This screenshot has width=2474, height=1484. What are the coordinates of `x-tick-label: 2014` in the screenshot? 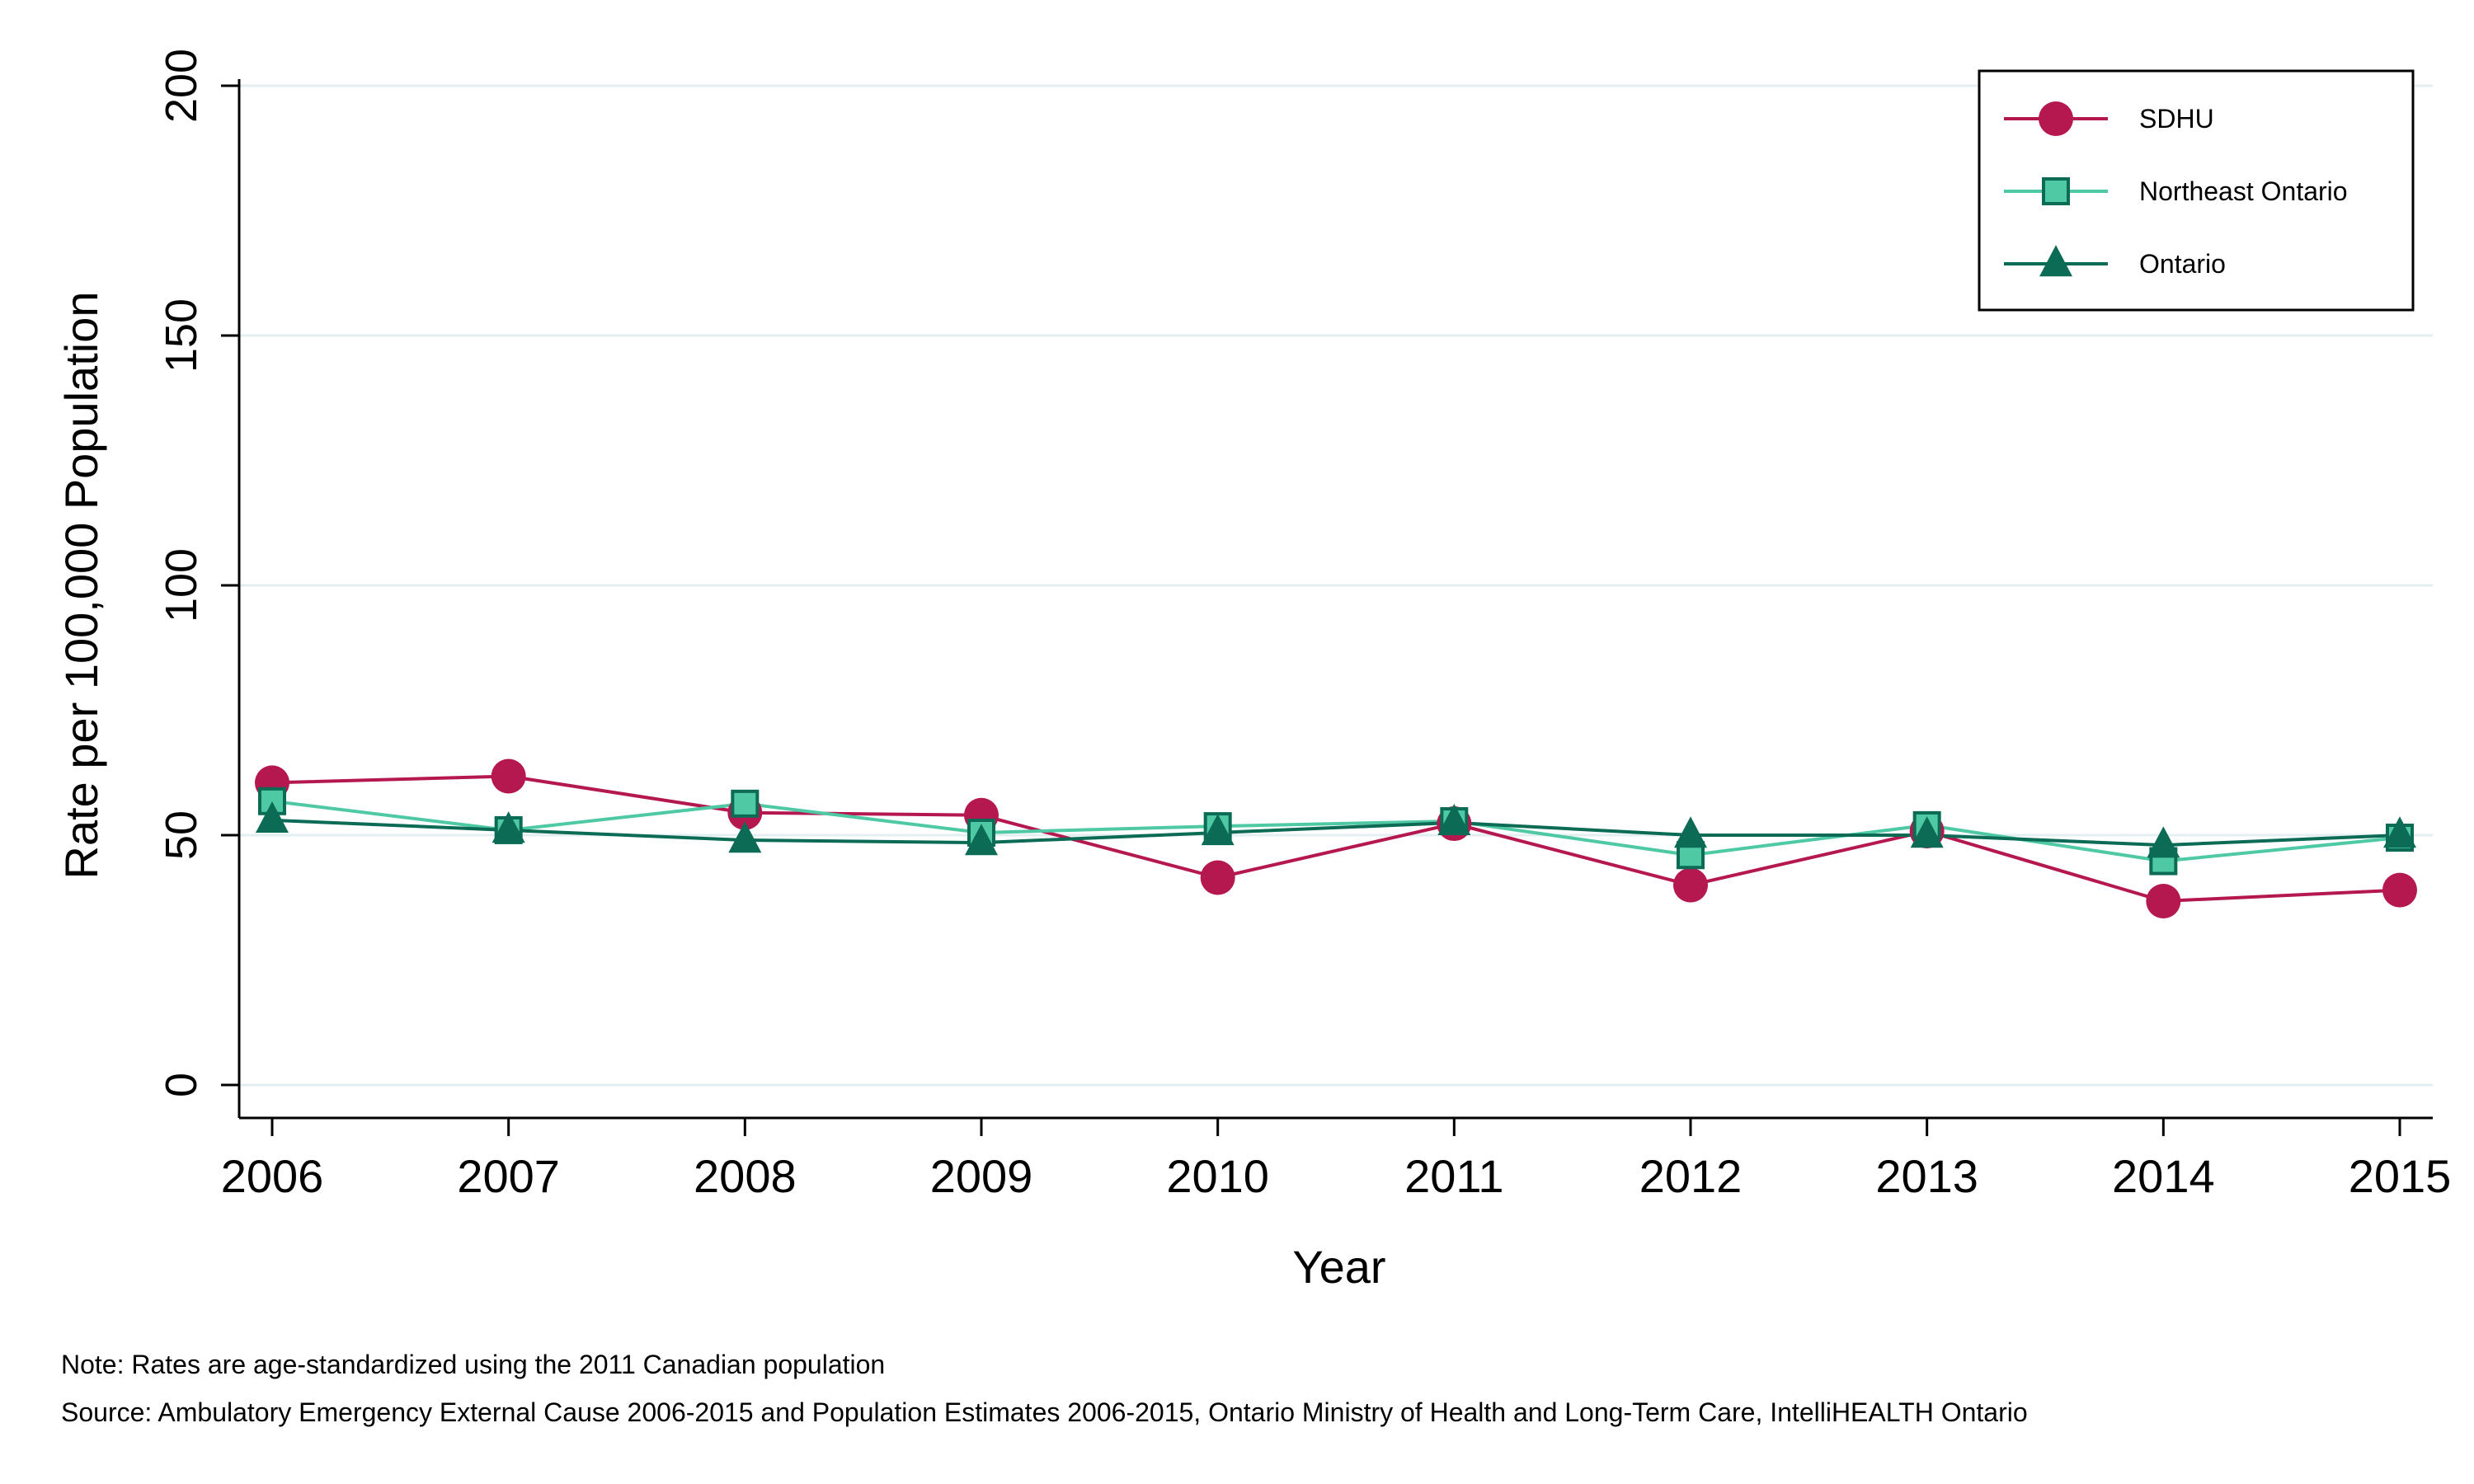 It's located at (2163, 1176).